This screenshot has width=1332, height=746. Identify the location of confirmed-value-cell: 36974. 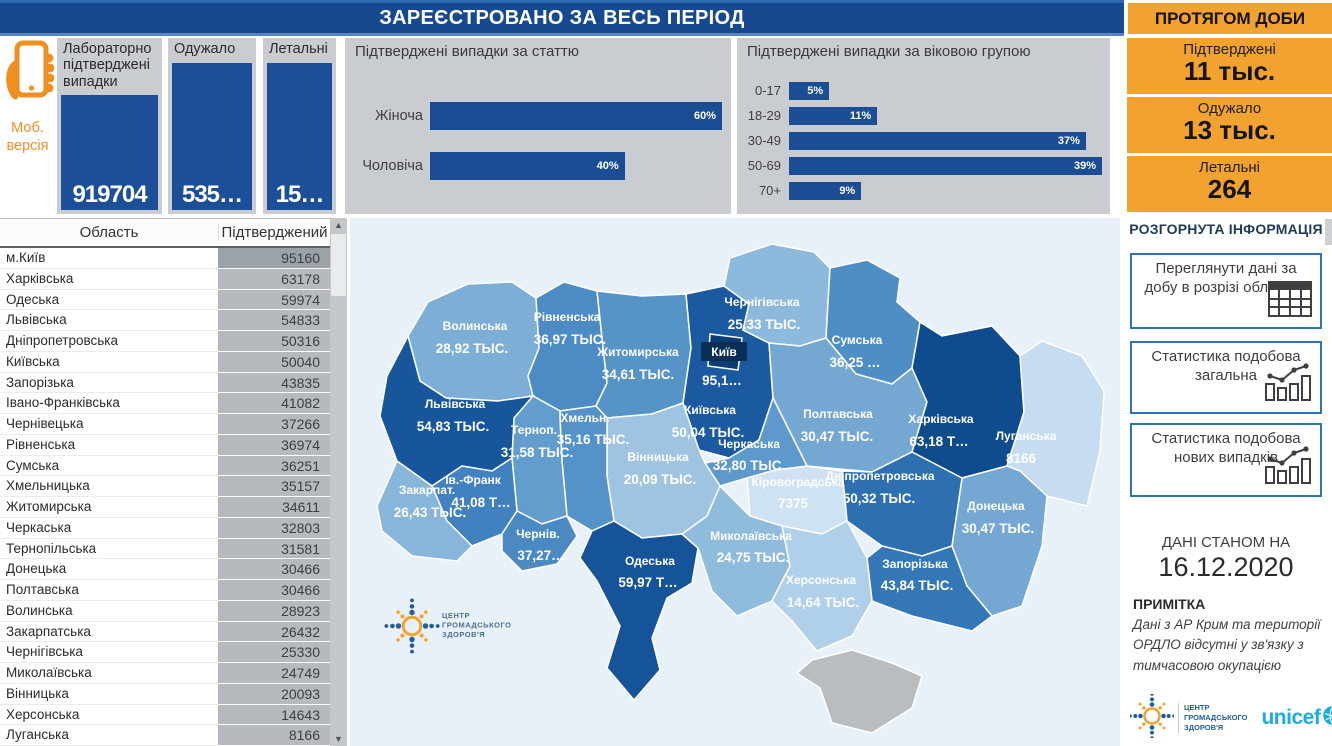
(274, 445).